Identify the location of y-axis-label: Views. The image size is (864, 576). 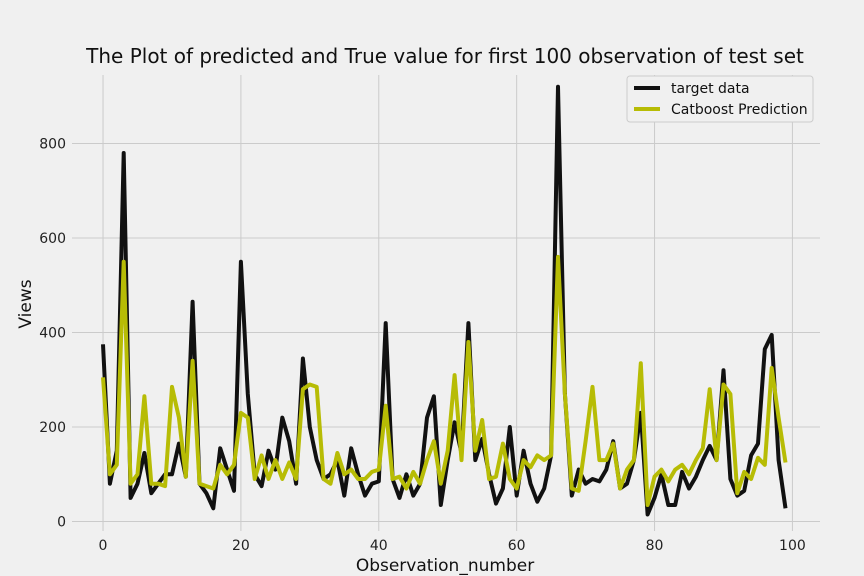
(26, 303).